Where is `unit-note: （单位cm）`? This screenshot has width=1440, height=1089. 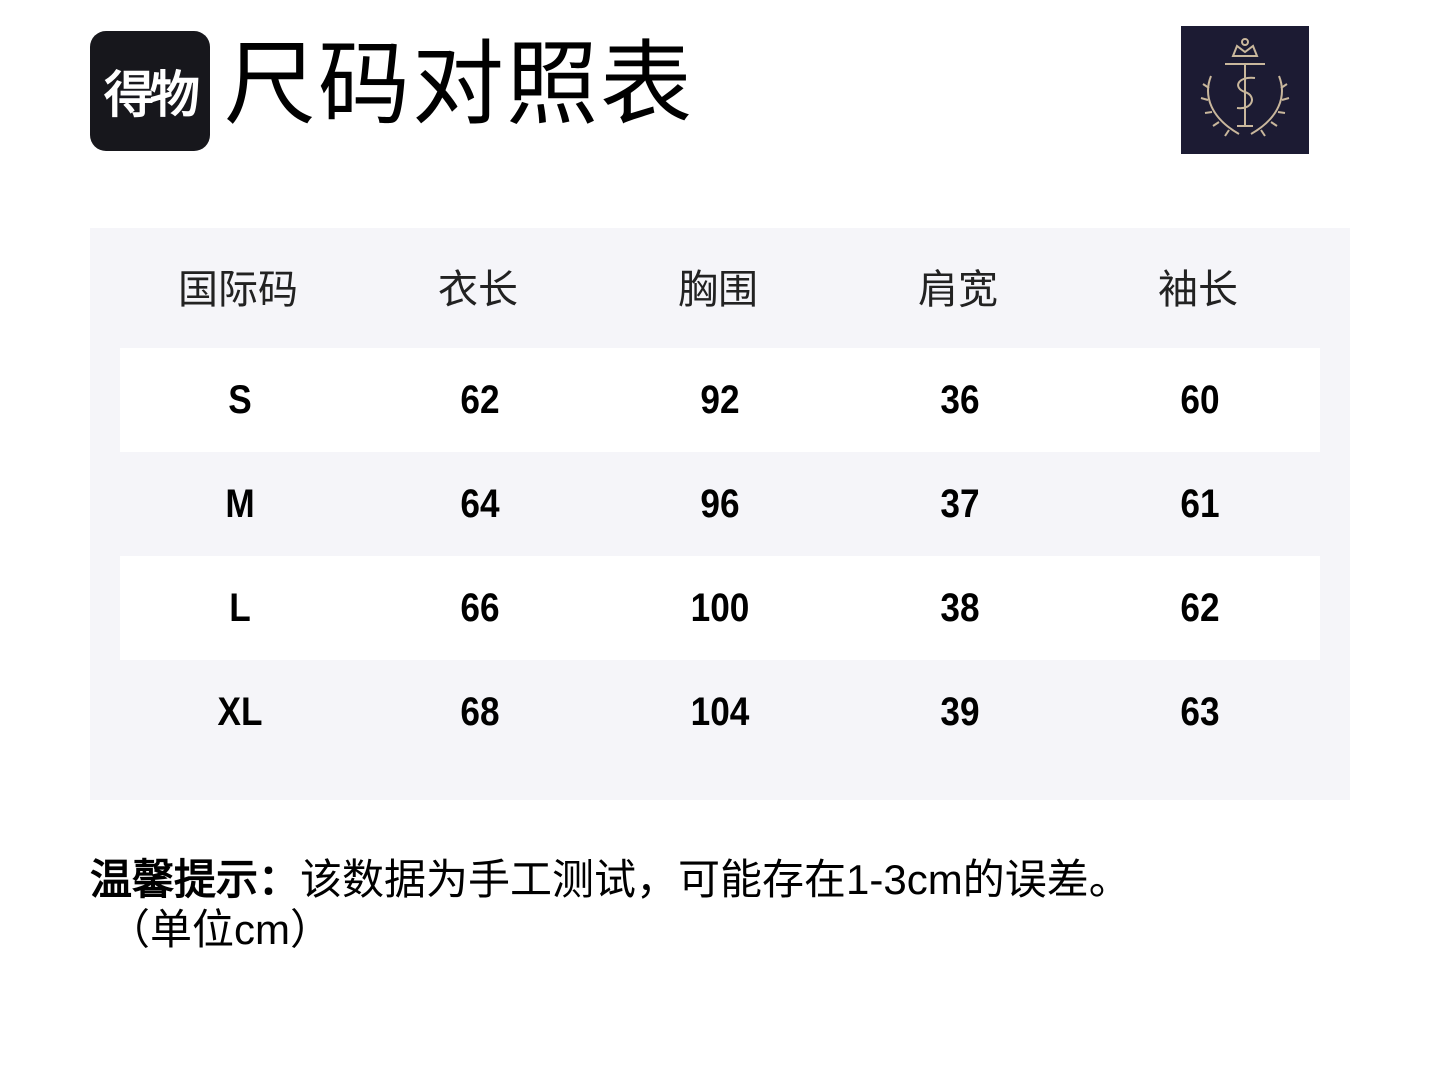 unit-note: （单位cm） is located at coordinates (220, 929).